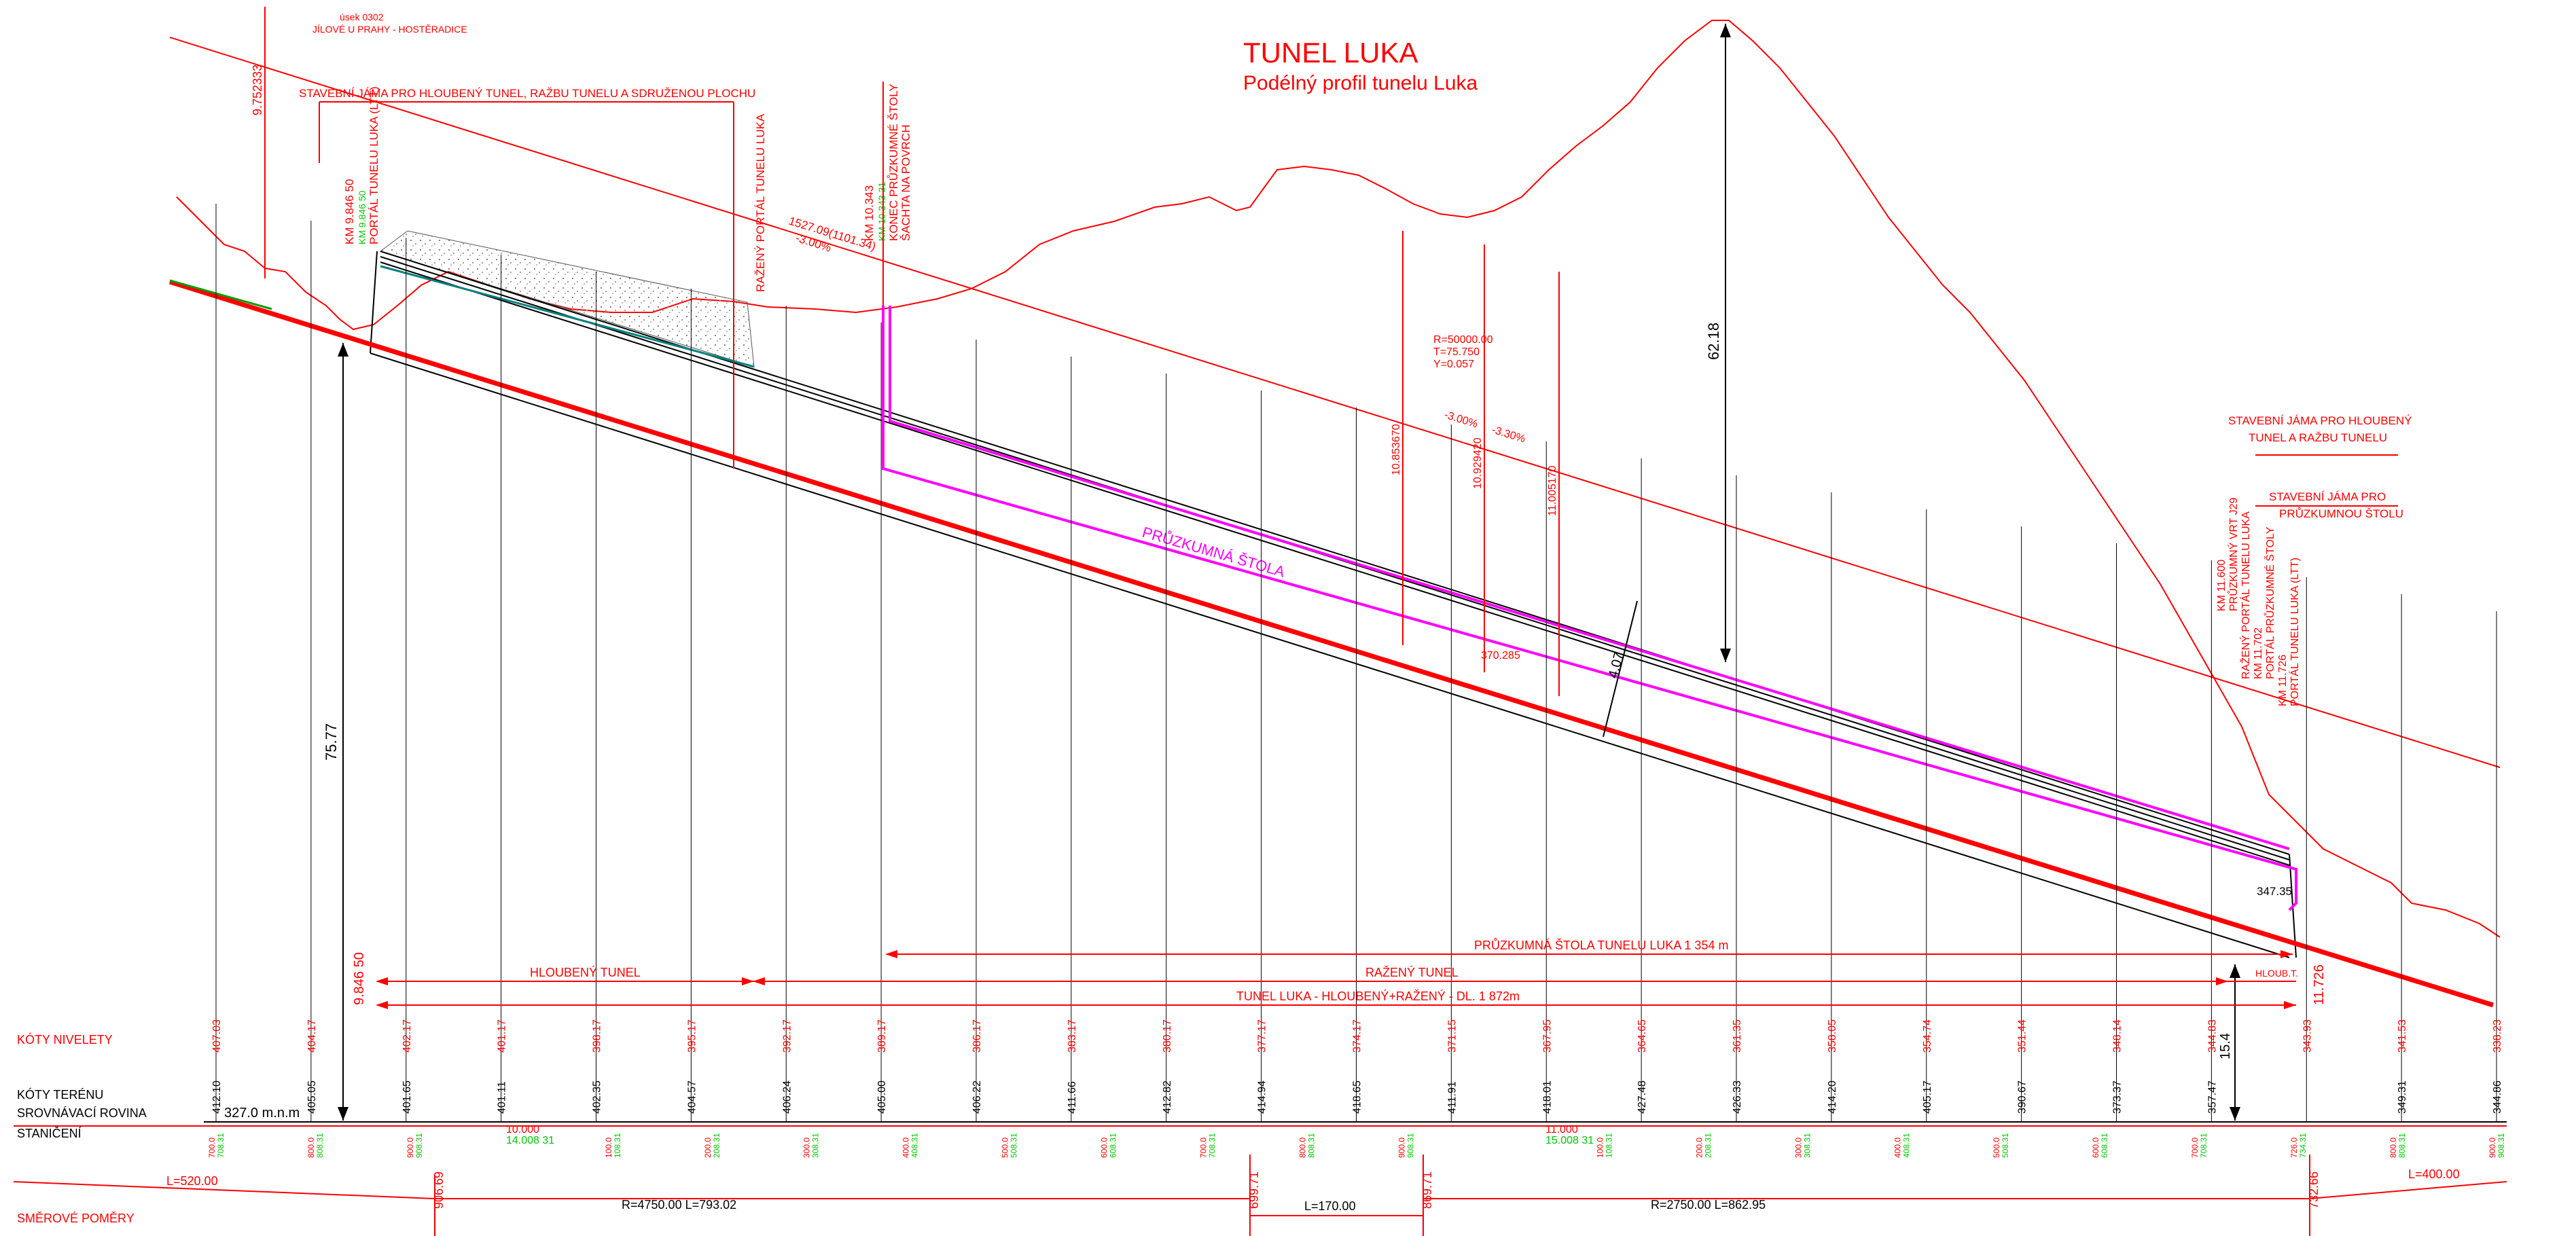 The image size is (2576, 1236). What do you see at coordinates (568, 316) in the screenshot?
I see `tunnel-top-line-teal` at bounding box center [568, 316].